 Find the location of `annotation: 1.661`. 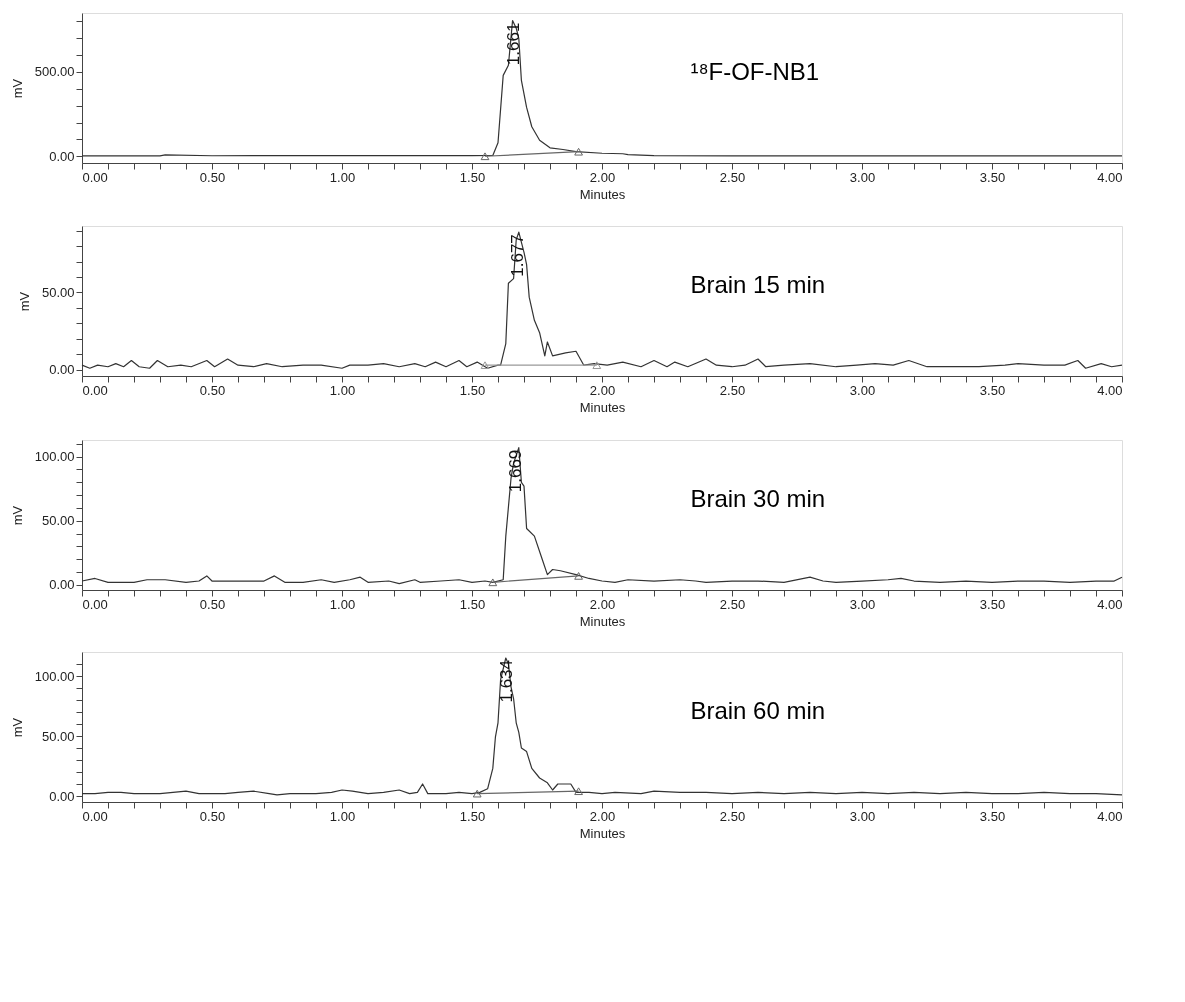

annotation: 1.661 is located at coordinates (513, 44).